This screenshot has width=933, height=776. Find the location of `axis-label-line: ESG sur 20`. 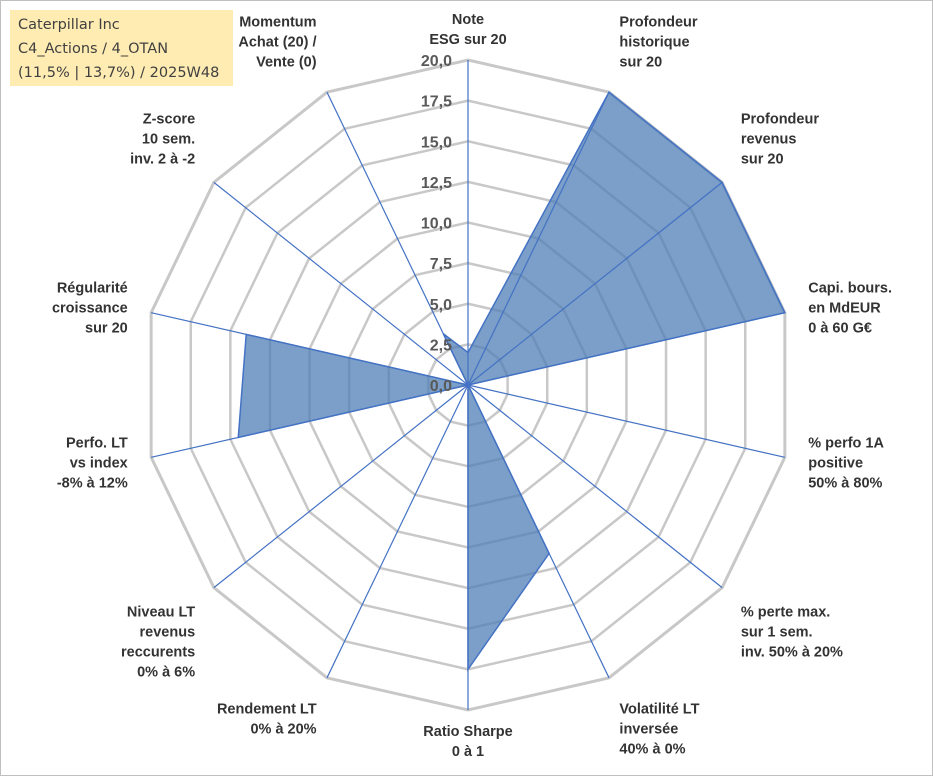

axis-label-line: ESG sur 20 is located at coordinates (467, 40).